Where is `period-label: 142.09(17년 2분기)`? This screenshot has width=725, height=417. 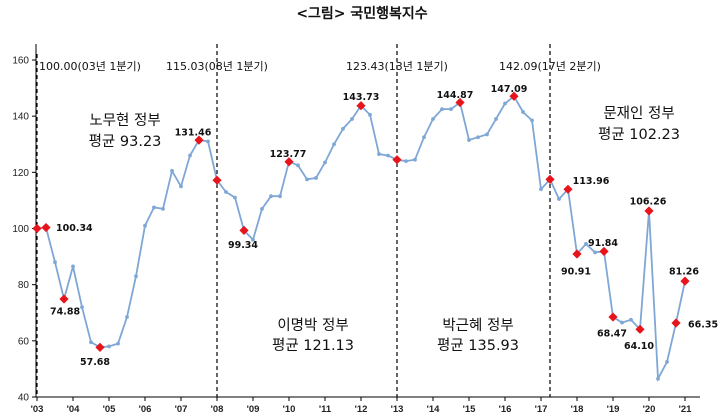 period-label: 142.09(17년 2분기) is located at coordinates (550, 66).